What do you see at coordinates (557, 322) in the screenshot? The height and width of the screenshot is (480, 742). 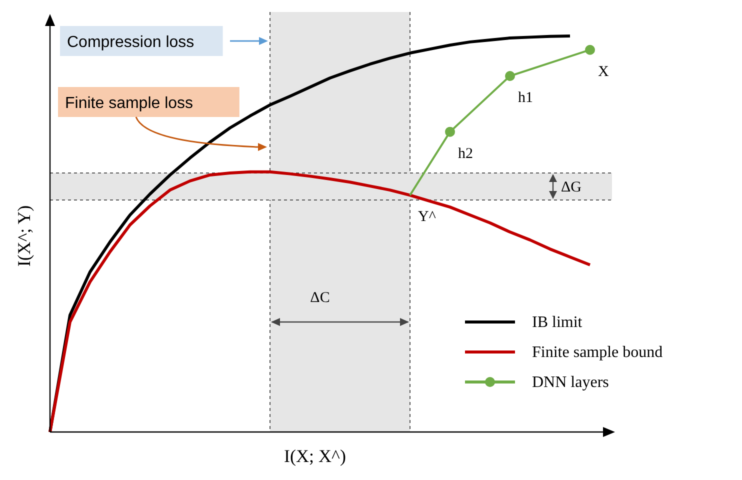 I see `legend-label: IB limit` at bounding box center [557, 322].